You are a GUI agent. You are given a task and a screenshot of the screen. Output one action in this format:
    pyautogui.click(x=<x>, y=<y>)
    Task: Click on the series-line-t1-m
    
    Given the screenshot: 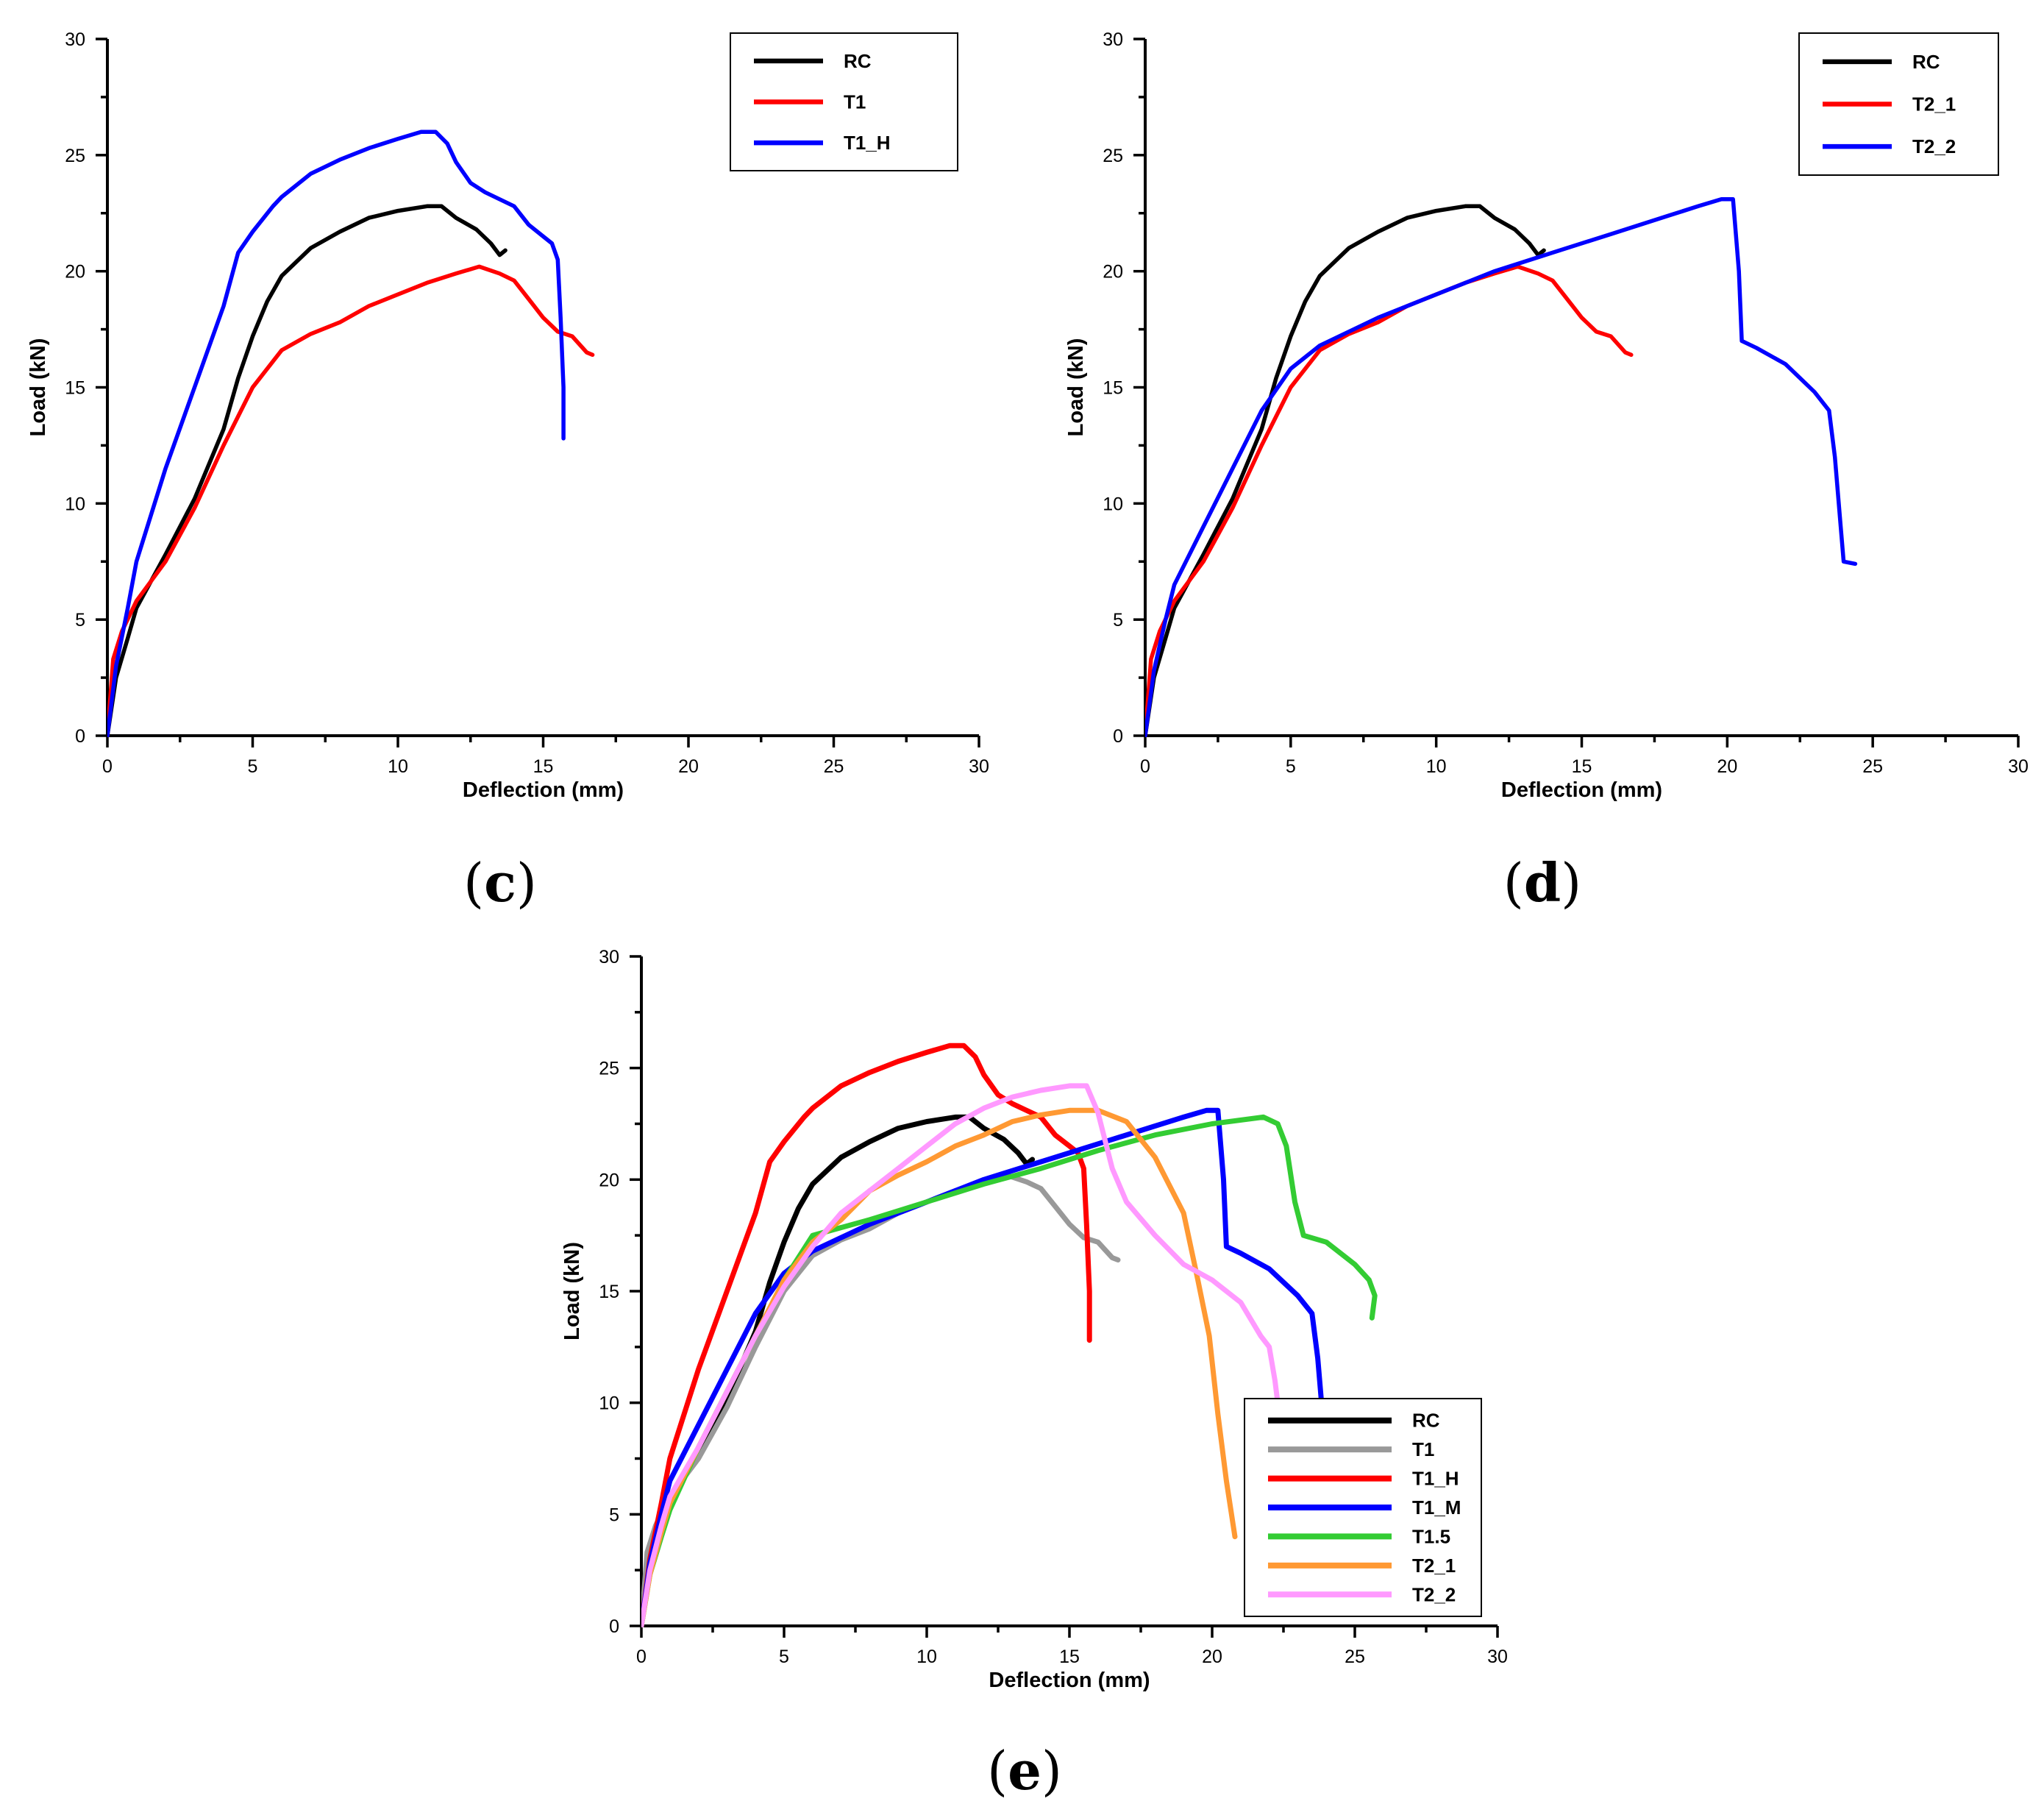 What is the action you would take?
    pyautogui.click(x=991, y=1367)
    